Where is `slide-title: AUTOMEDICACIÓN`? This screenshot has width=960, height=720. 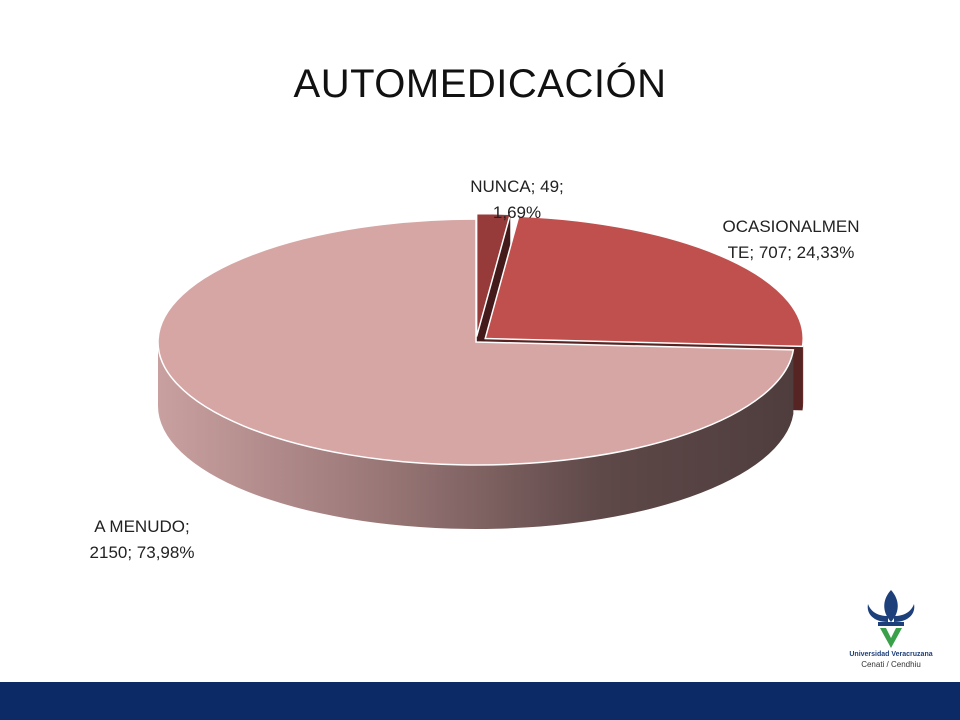 slide-title: AUTOMEDICACIÓN is located at coordinates (480, 84).